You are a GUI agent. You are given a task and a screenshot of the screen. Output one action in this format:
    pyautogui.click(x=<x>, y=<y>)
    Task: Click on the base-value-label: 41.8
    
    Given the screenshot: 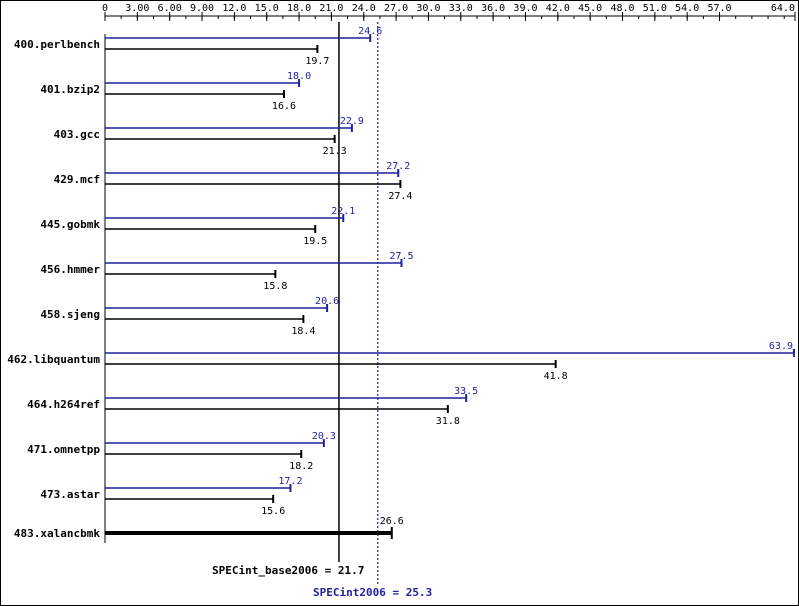 What is the action you would take?
    pyautogui.click(x=556, y=376)
    